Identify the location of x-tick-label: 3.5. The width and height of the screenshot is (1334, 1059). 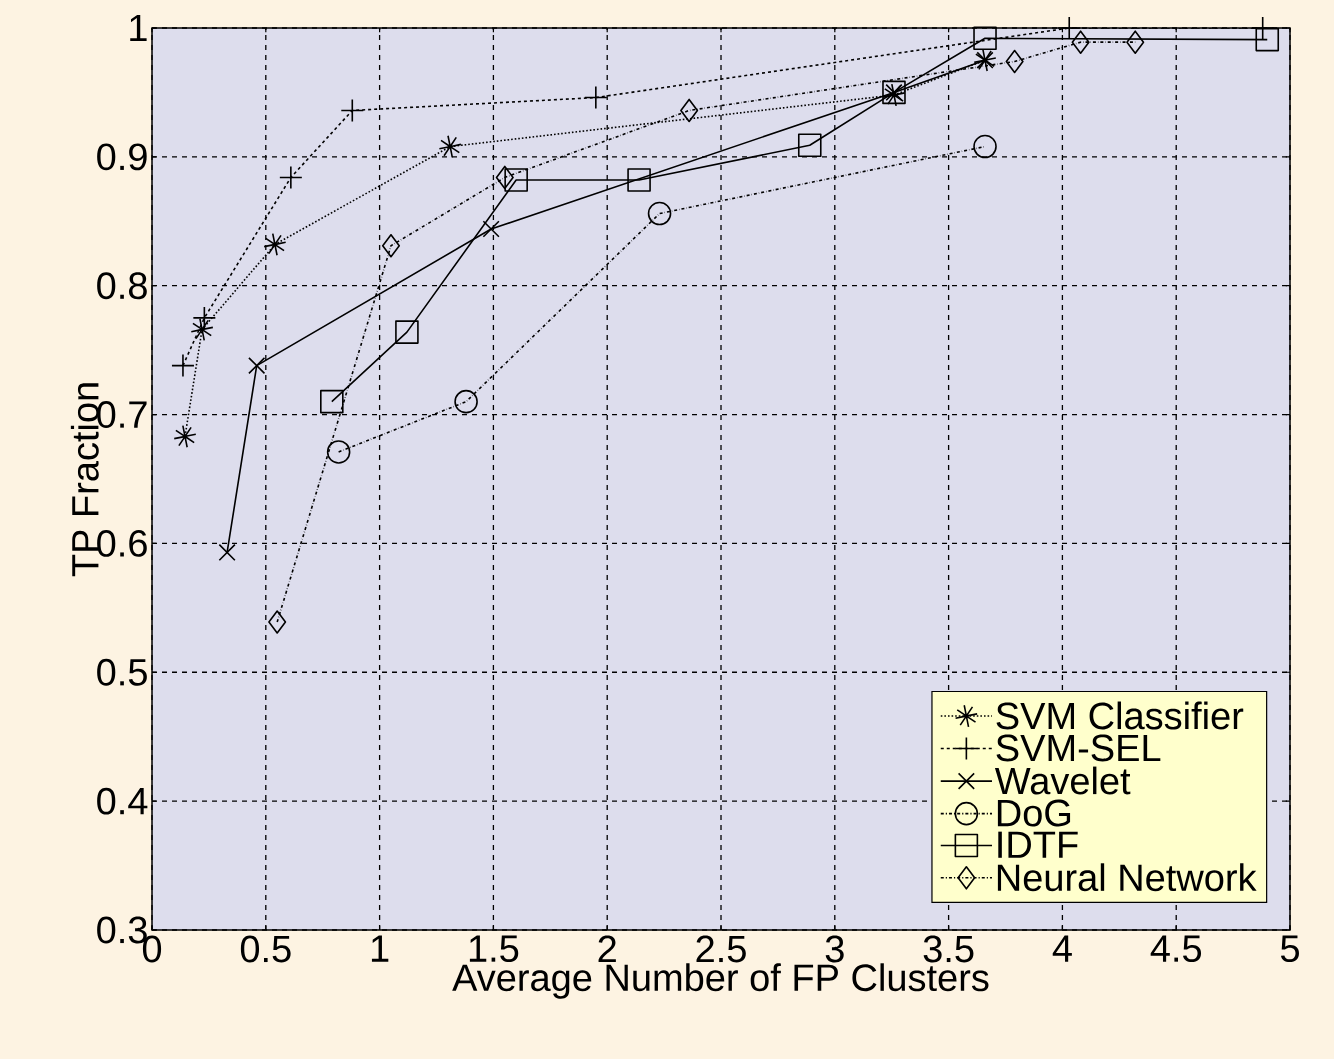
(948, 949).